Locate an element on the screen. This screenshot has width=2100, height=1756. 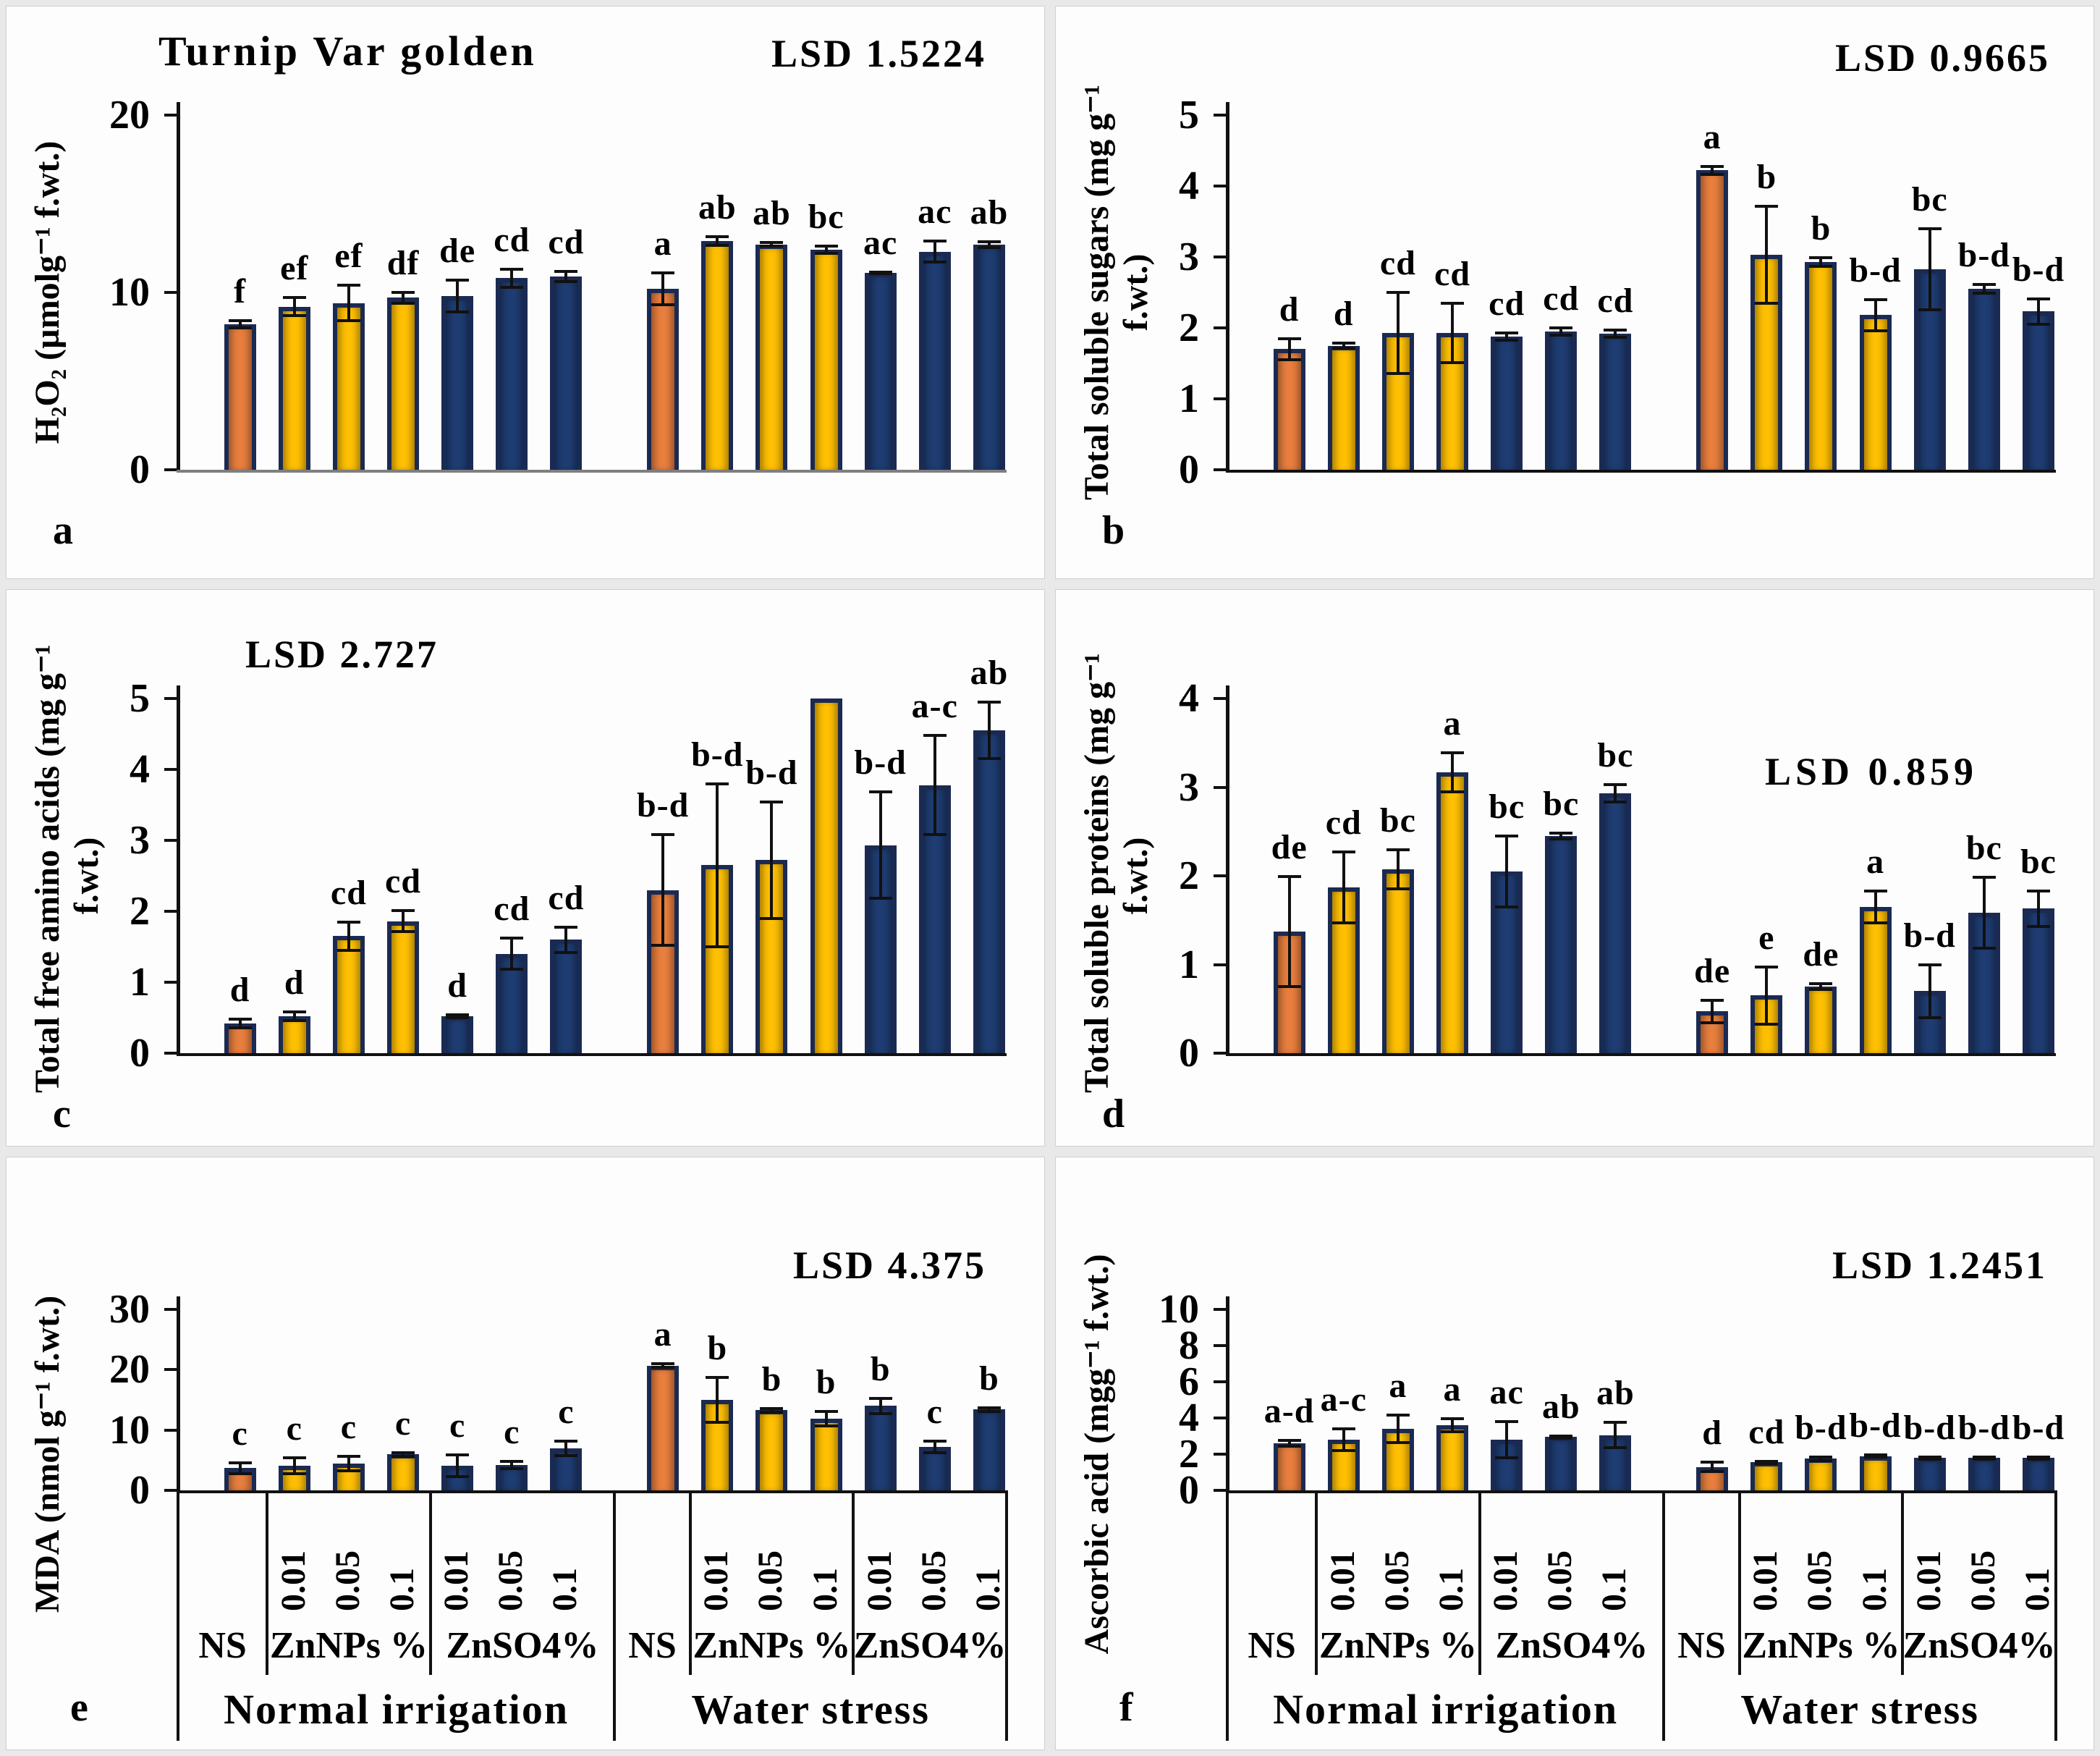
significance-letter: bc is located at coordinates (1929, 199).